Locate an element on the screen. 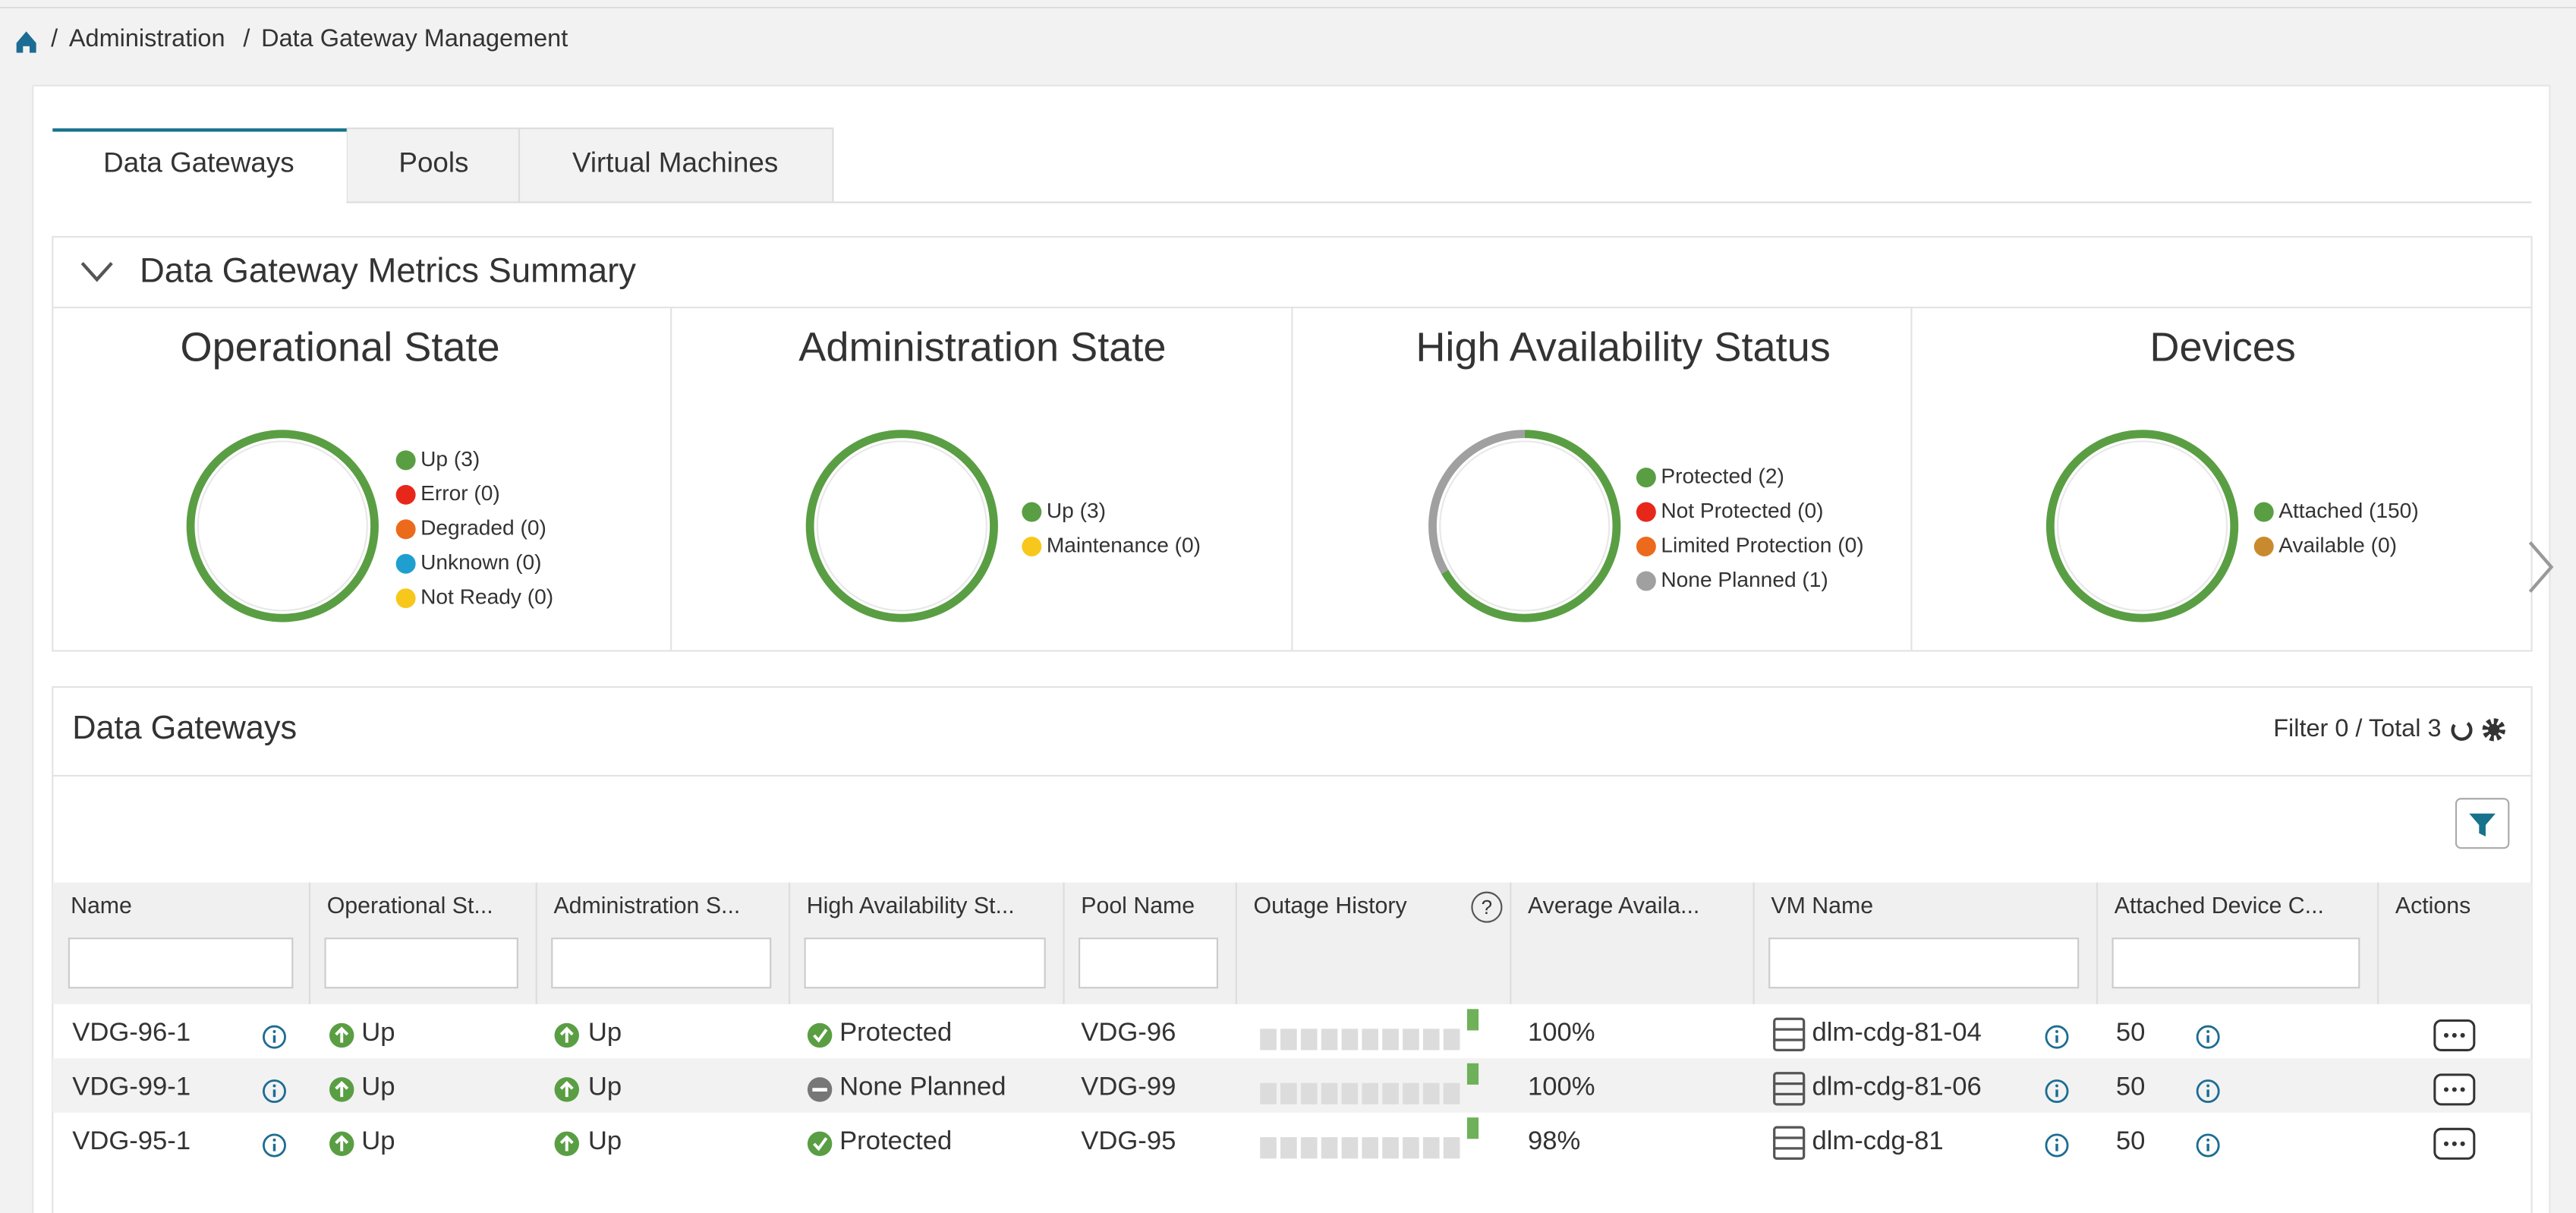 This screenshot has height=1213, width=2576. legend-label: Attached (150) is located at coordinates (2348, 510).